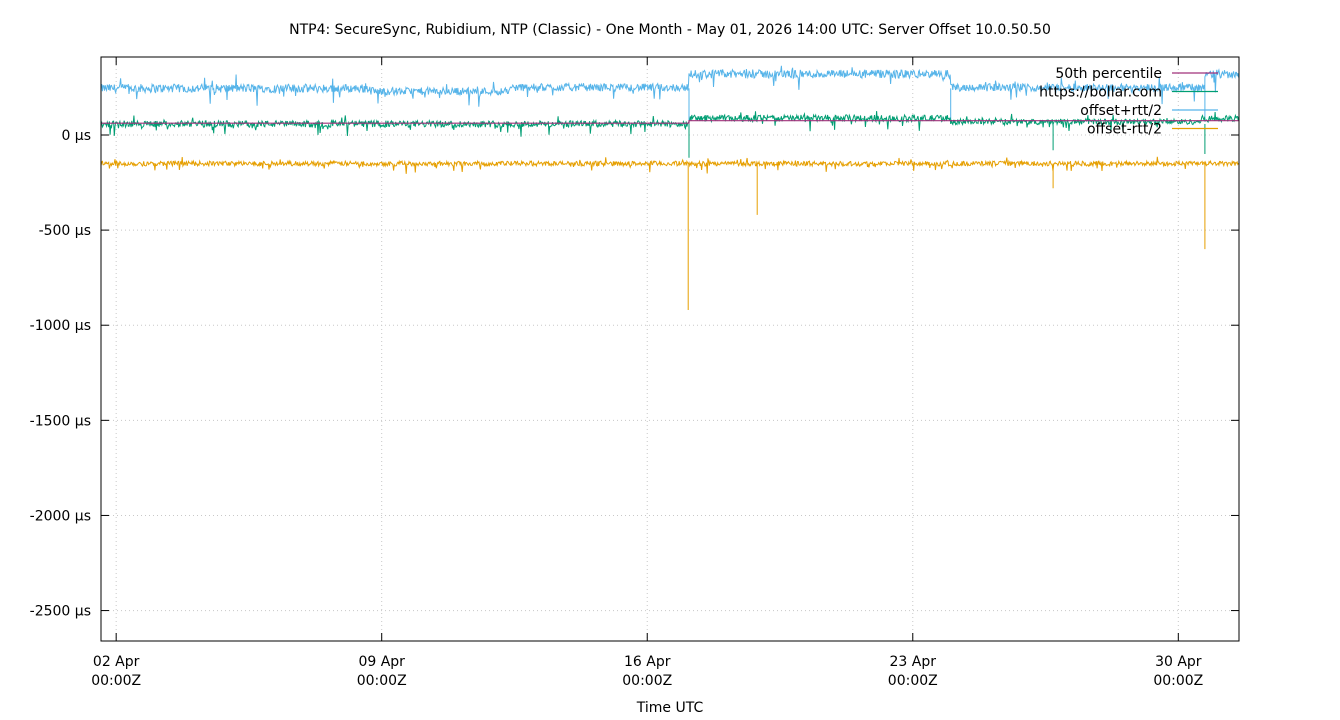 This screenshot has height=720, width=1340. I want to click on series-50th-percentile, so click(670, 122).